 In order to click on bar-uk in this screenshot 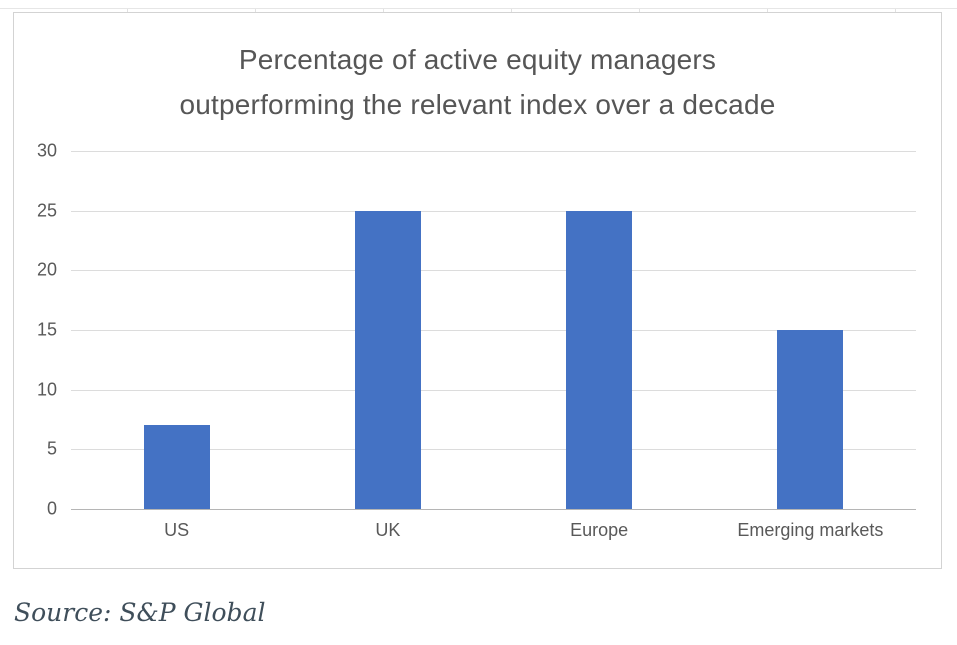, I will do `click(387, 359)`.